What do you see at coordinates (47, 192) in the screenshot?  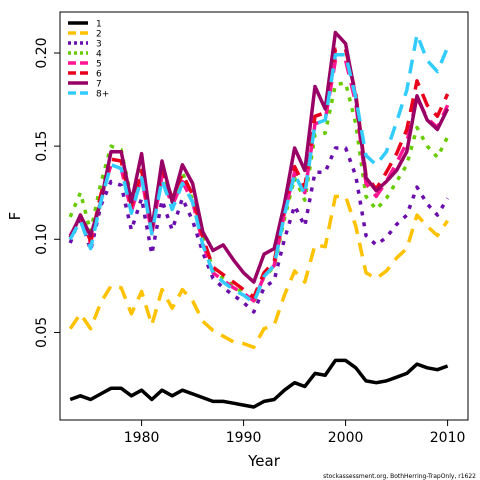 I see `y-axis: 0.05 0.10 0.15 0.20` at bounding box center [47, 192].